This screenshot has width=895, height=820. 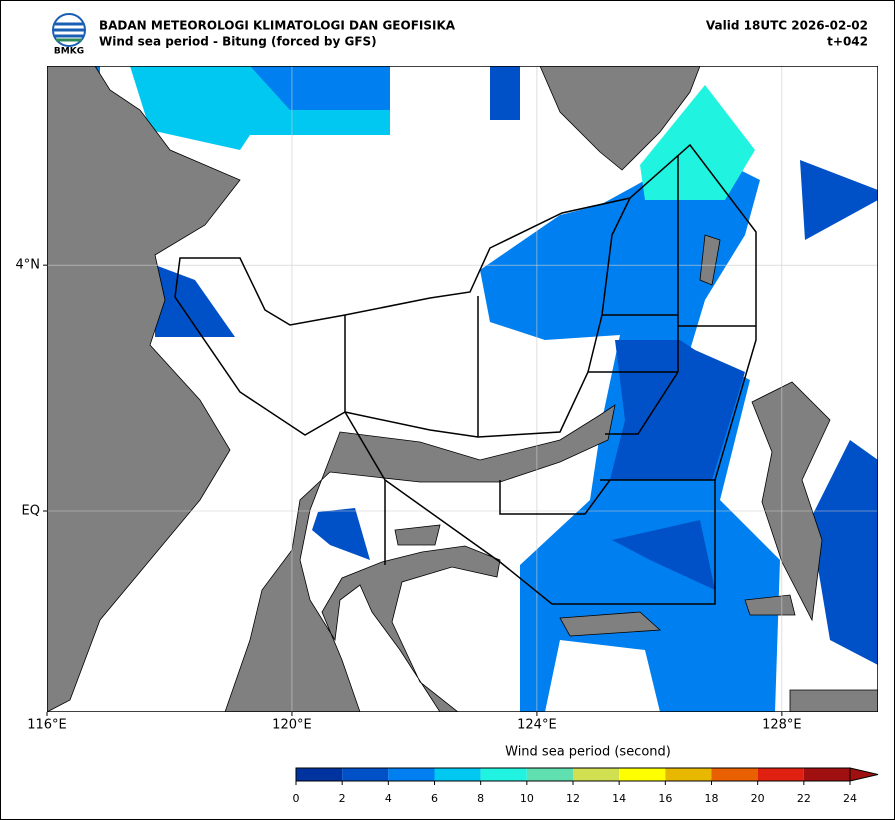 I want to click on colorbar-tick-label: 6, so click(x=434, y=798).